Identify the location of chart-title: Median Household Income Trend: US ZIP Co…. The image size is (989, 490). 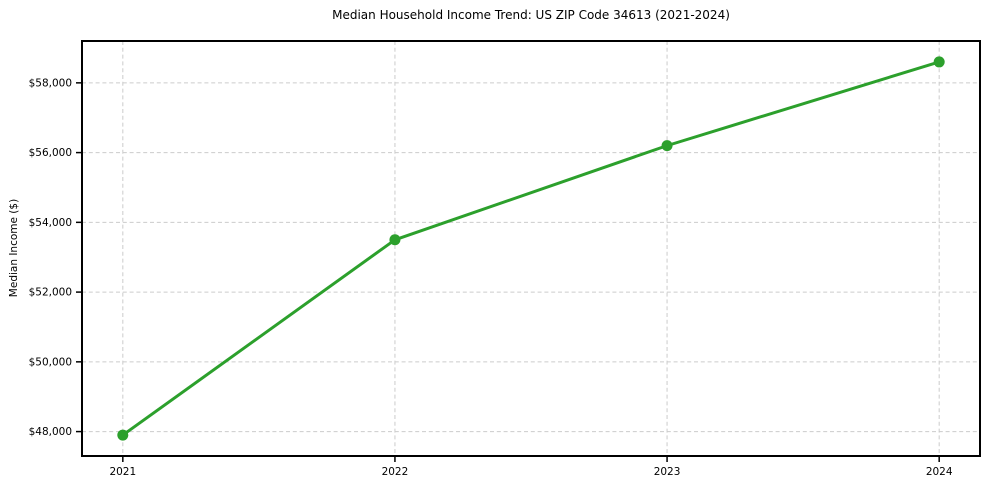
(531, 15).